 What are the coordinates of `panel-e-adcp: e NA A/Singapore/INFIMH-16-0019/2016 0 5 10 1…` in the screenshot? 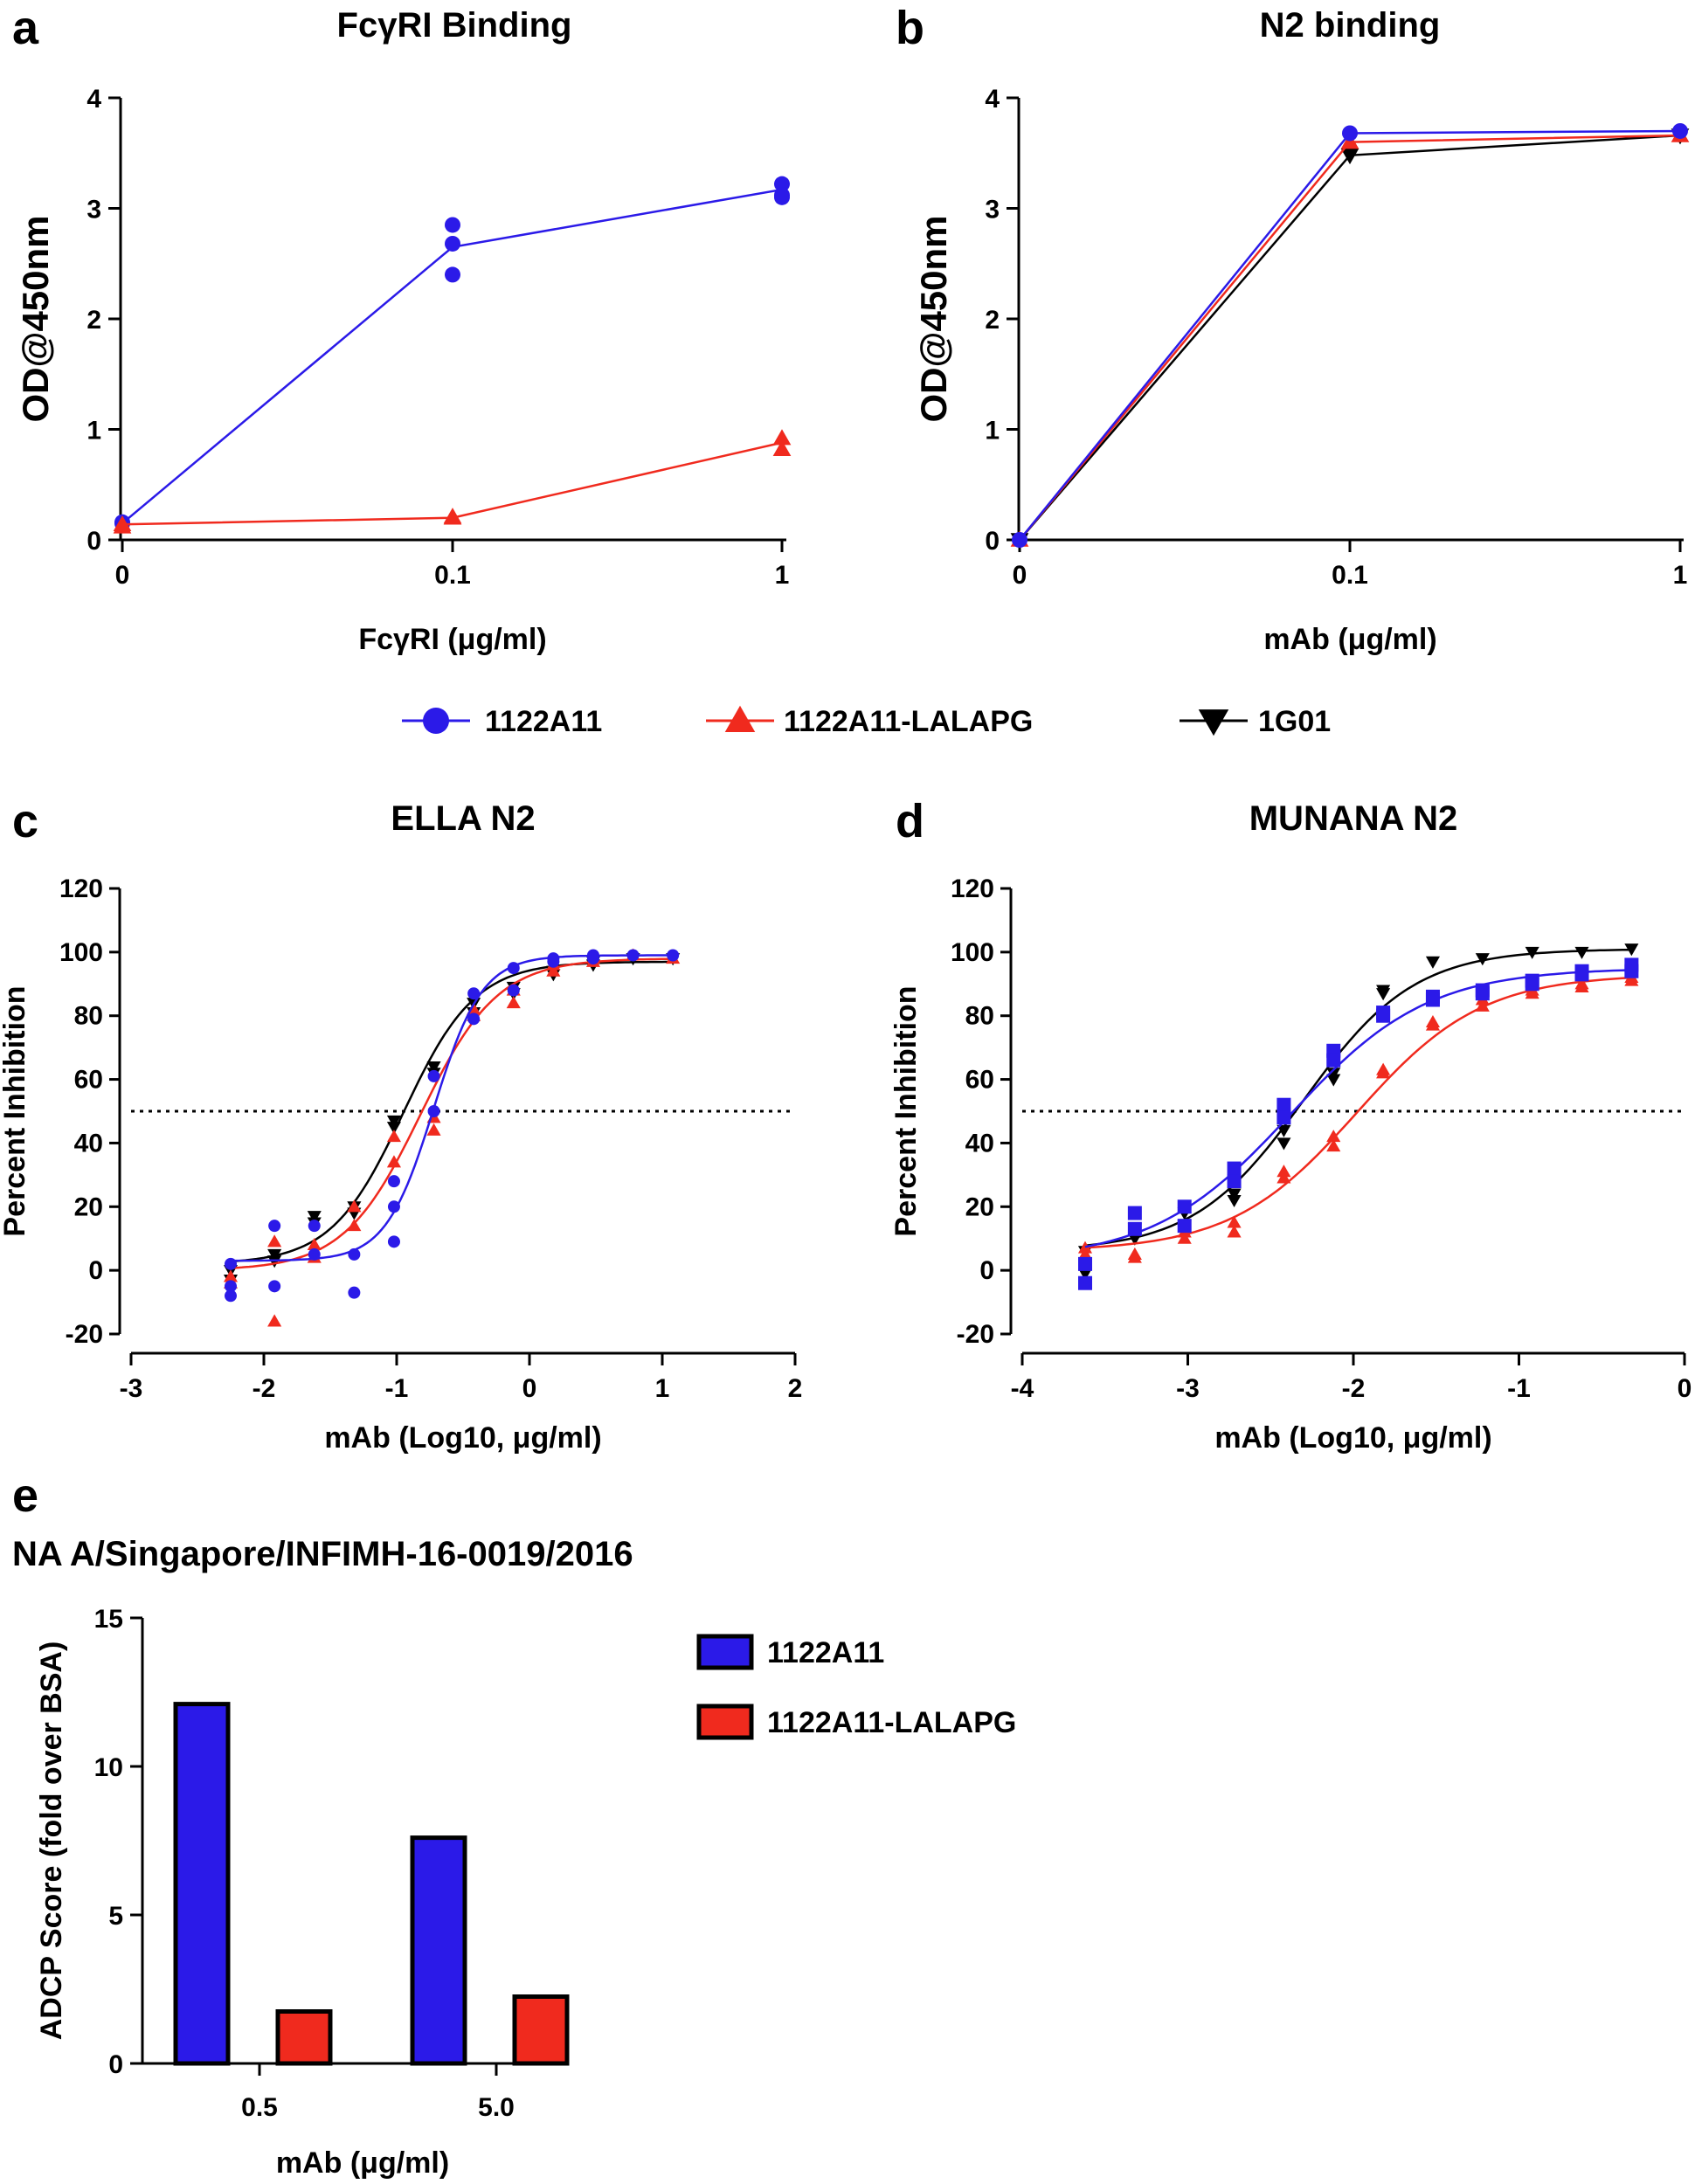 It's located at (322, 1824).